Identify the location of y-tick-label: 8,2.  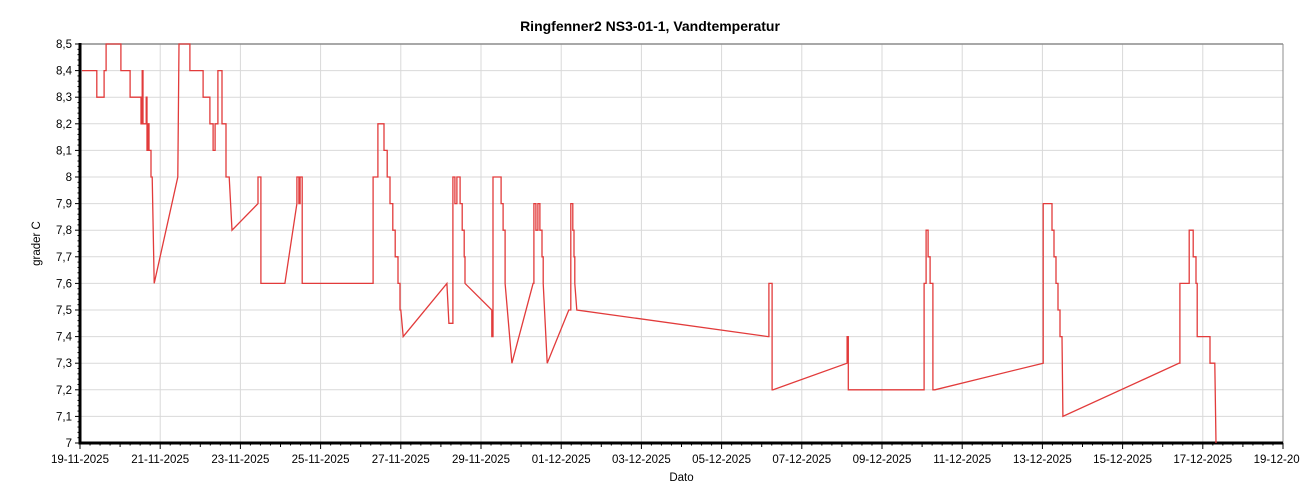
(64, 125).